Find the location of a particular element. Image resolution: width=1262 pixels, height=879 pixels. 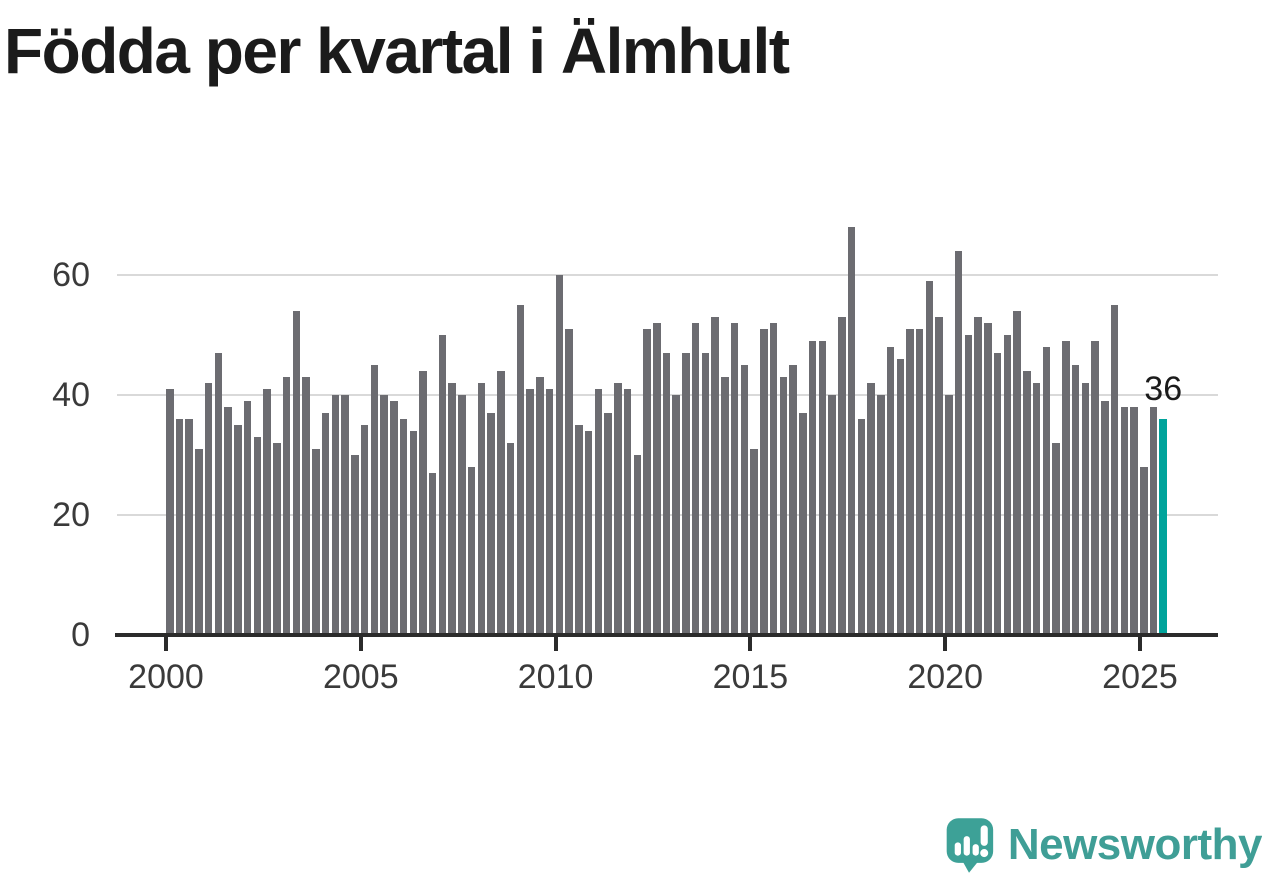

bar-2006-q4 is located at coordinates (432, 554).